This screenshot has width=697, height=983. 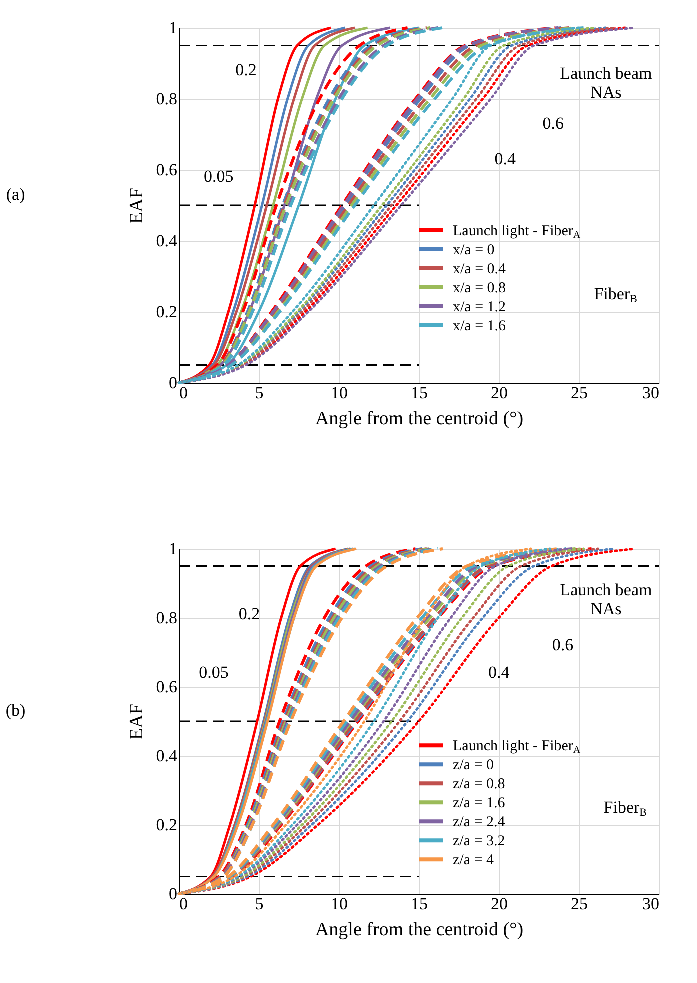 I want to click on text: (a), so click(x=16, y=194).